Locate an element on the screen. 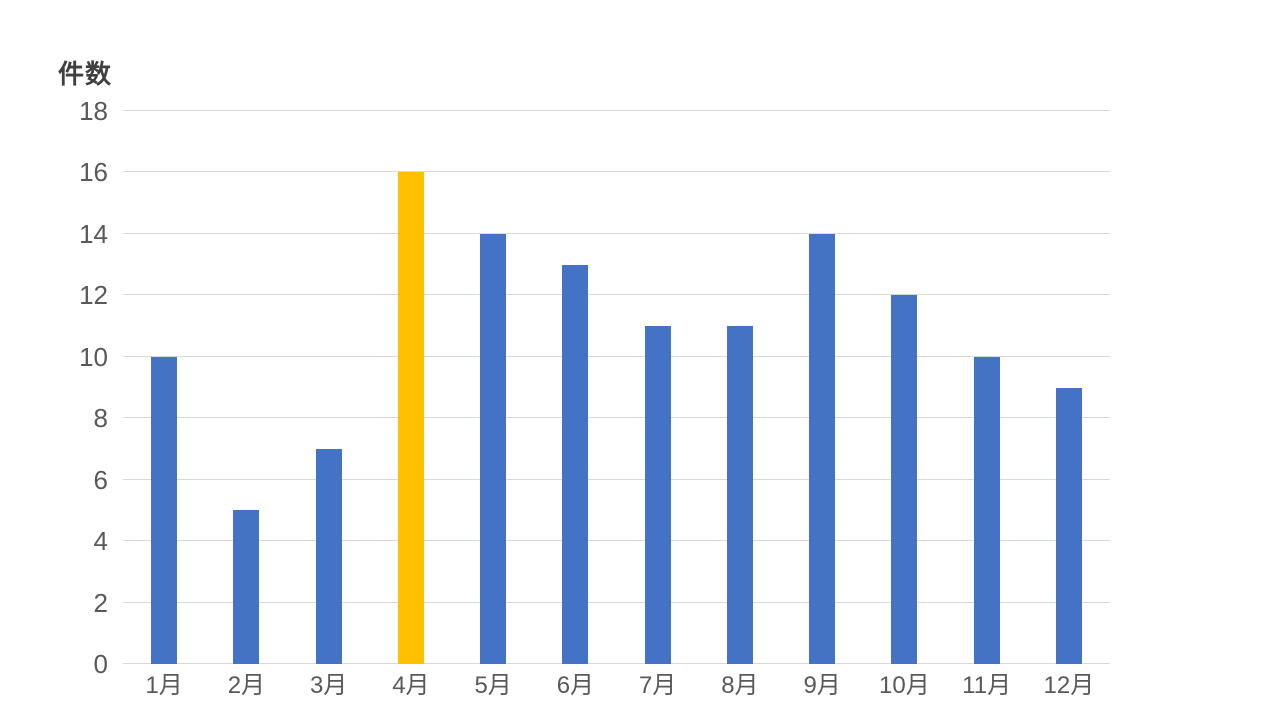 This screenshot has width=1280, height=720. y-axis-tick-label: 4 is located at coordinates (100, 541).